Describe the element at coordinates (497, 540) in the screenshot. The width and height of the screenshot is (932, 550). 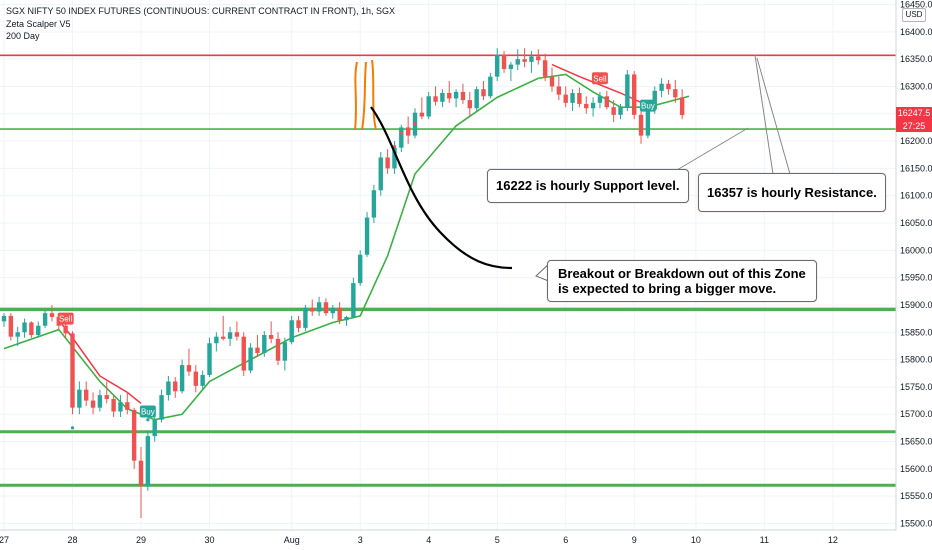
I see `time-tick-label: 5` at that location.